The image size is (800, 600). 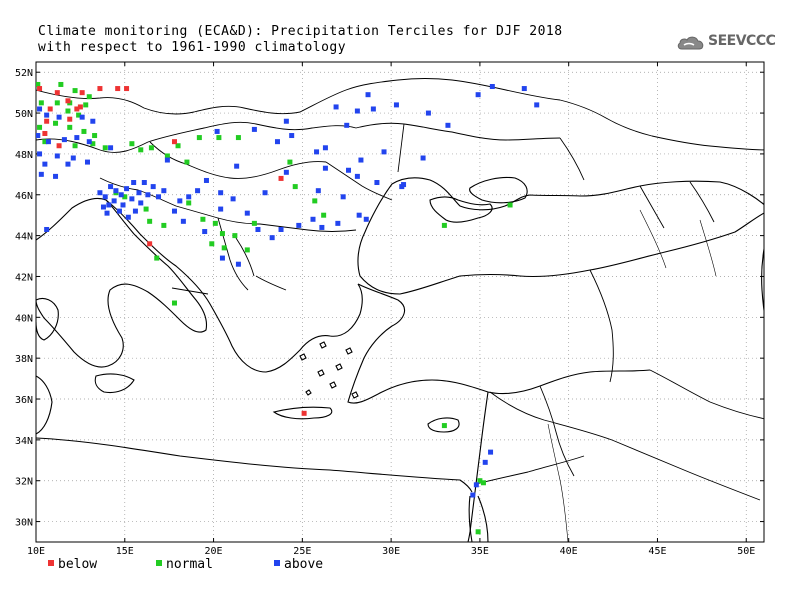 I want to click on rivers, so click(x=632, y=375).